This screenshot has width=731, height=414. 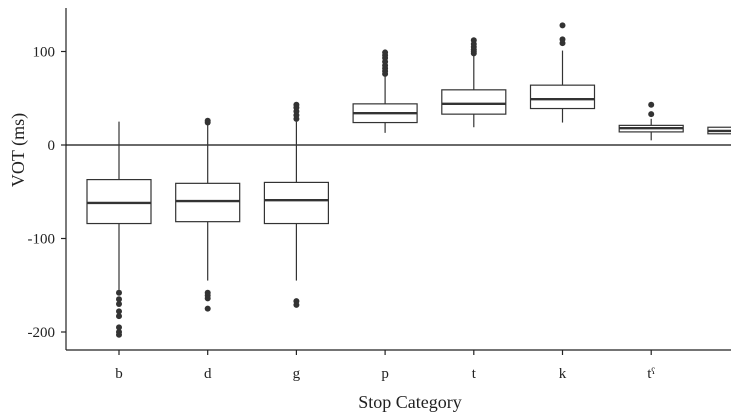 I want to click on y-tick-label: -200, so click(x=42, y=333).